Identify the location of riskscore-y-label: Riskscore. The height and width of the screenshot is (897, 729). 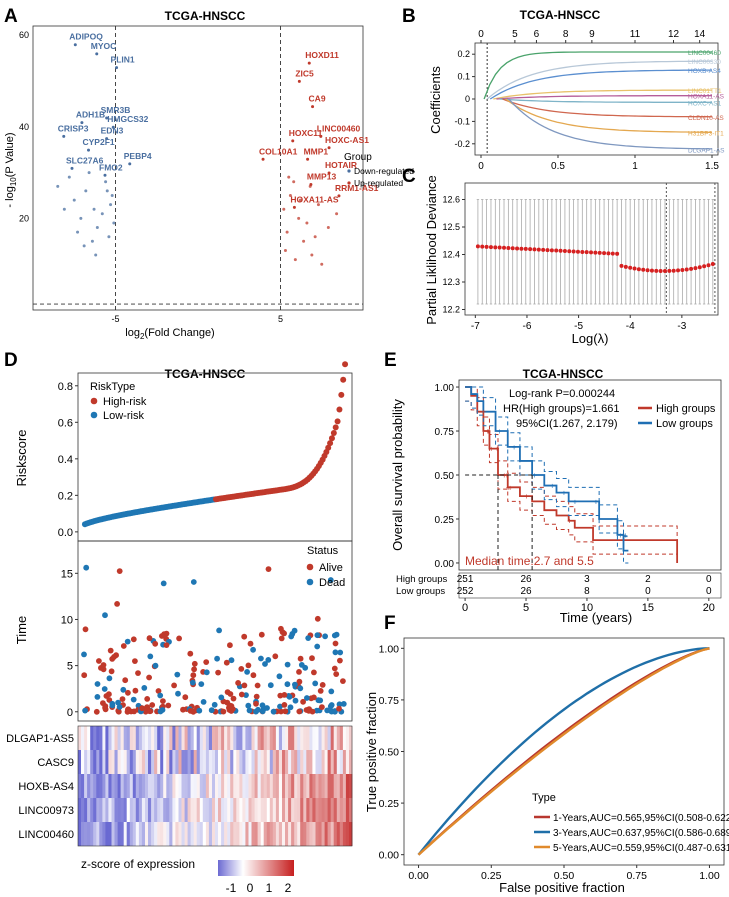
(21, 457).